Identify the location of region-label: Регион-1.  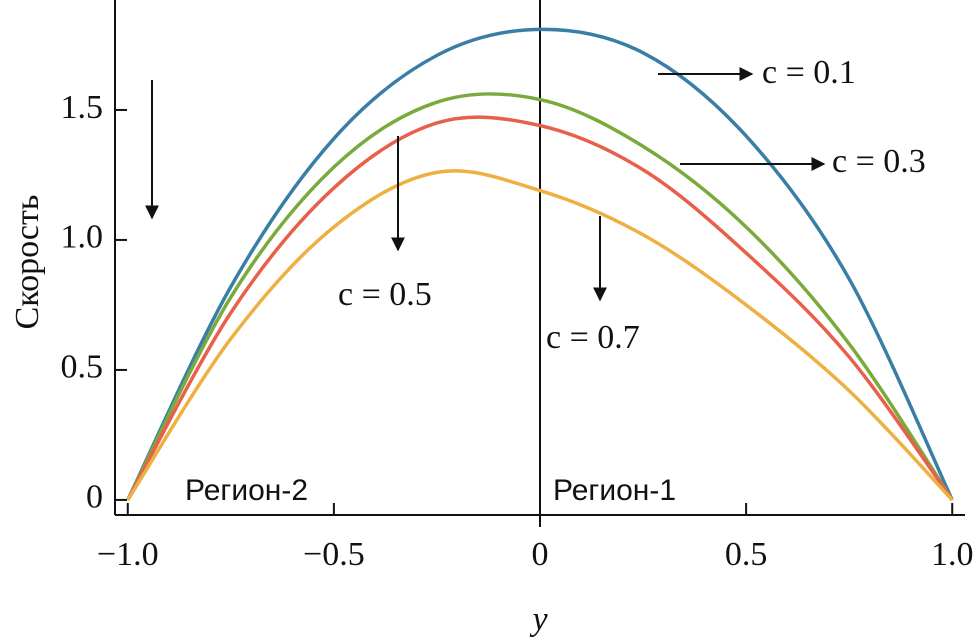
(614, 490).